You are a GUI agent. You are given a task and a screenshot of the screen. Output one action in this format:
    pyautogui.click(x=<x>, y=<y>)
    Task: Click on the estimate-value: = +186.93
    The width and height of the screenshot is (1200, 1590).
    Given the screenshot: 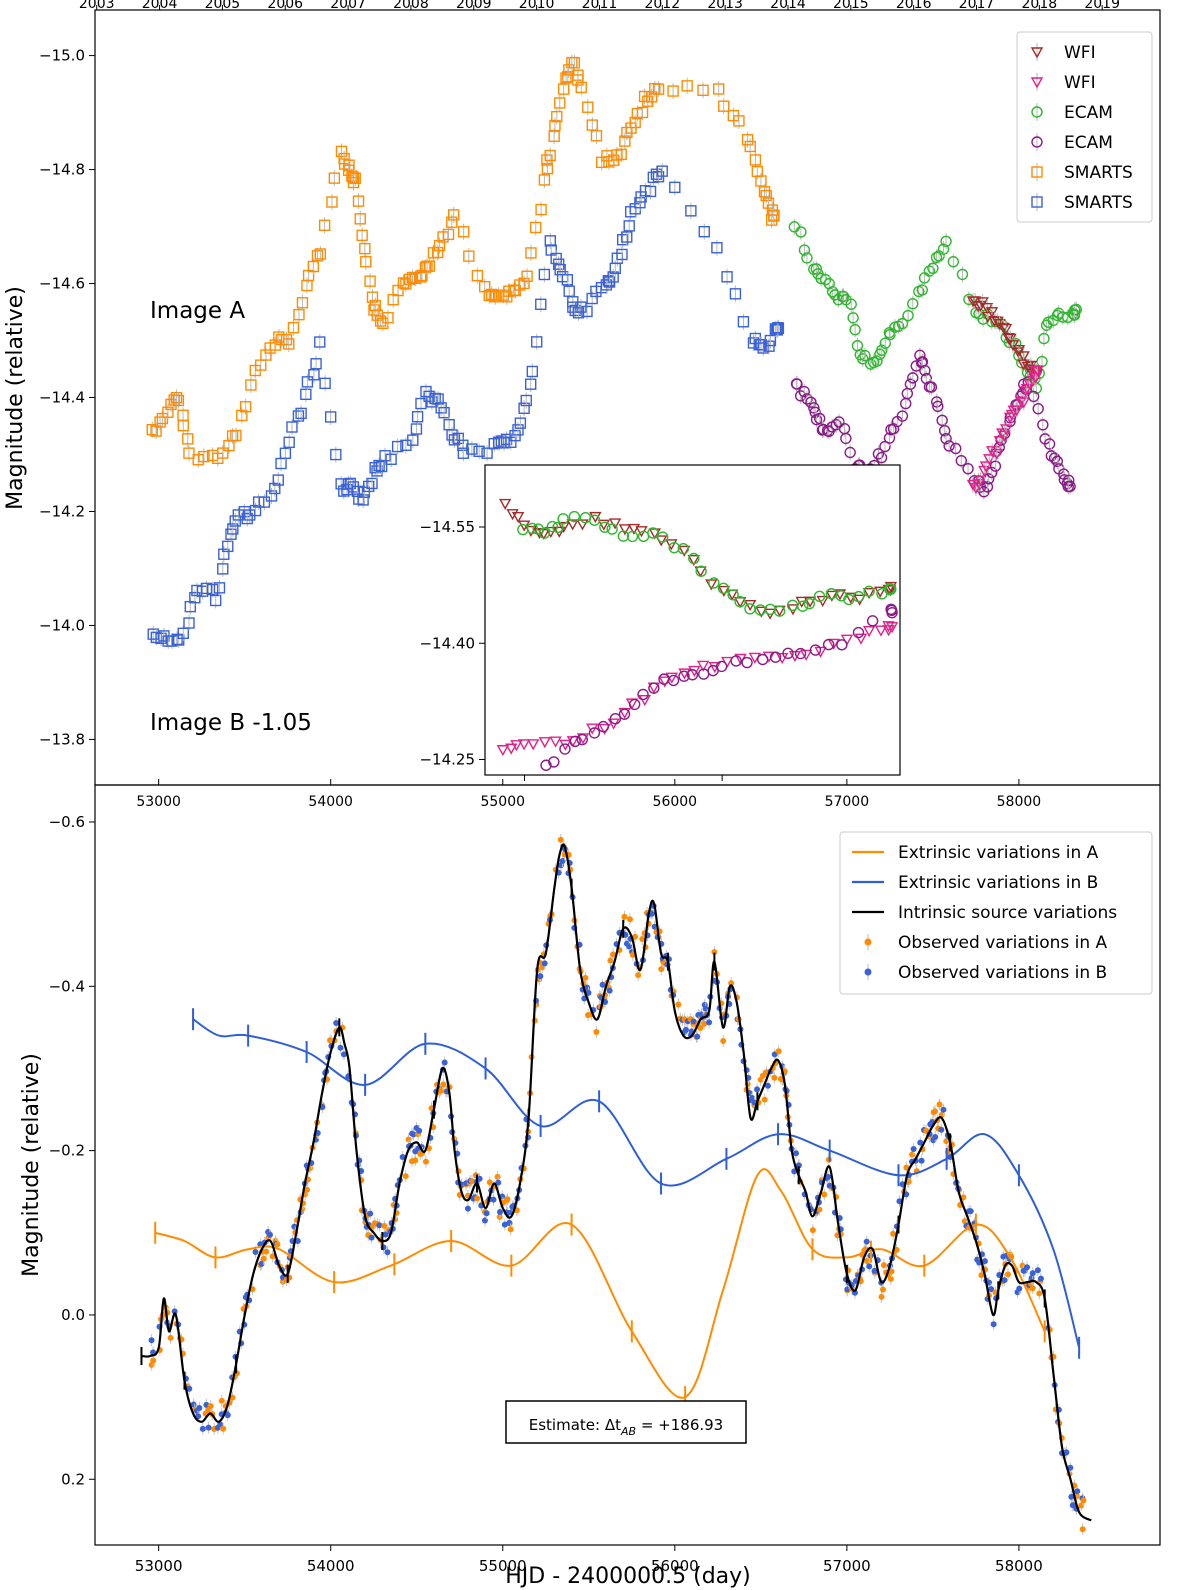 What is the action you would take?
    pyautogui.click(x=679, y=1425)
    